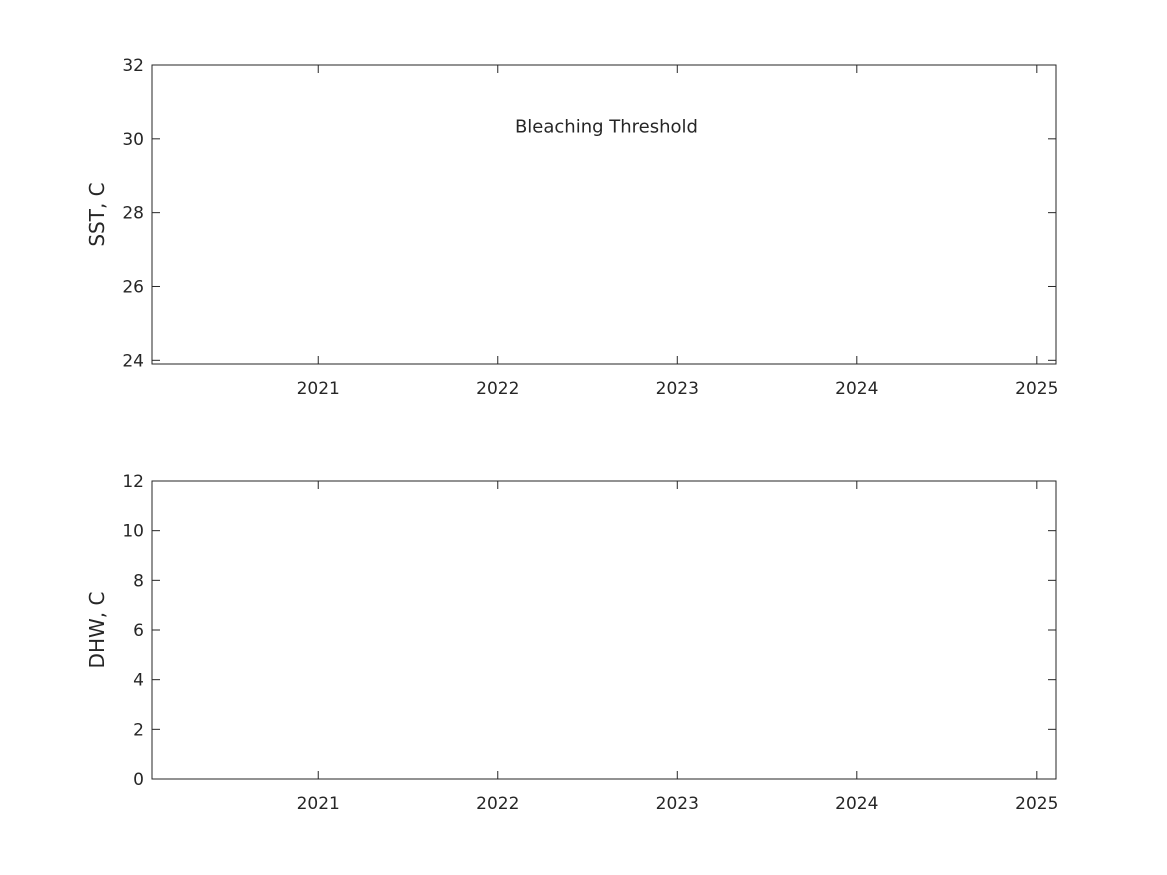 The width and height of the screenshot is (1167, 875). I want to click on annotation-label: Bleaching Threshold, so click(606, 127).